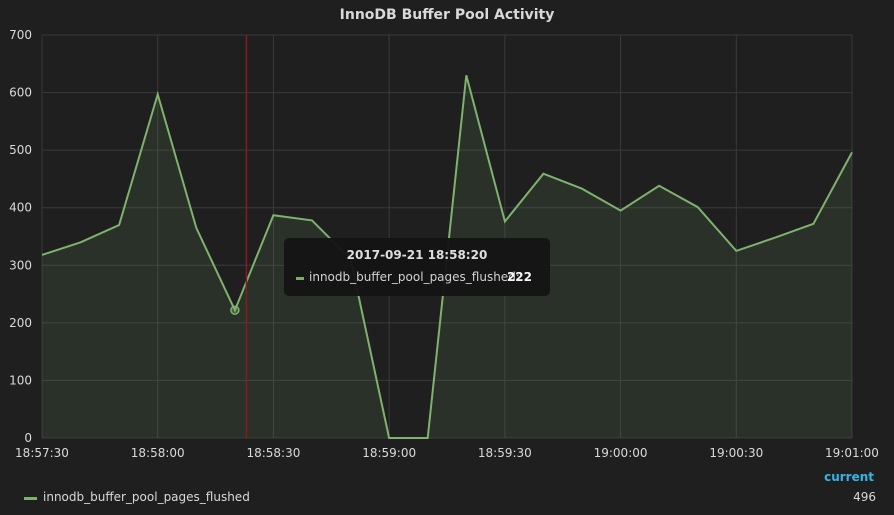 The image size is (894, 515). What do you see at coordinates (300, 278) in the screenshot?
I see `series-color-swatch` at bounding box center [300, 278].